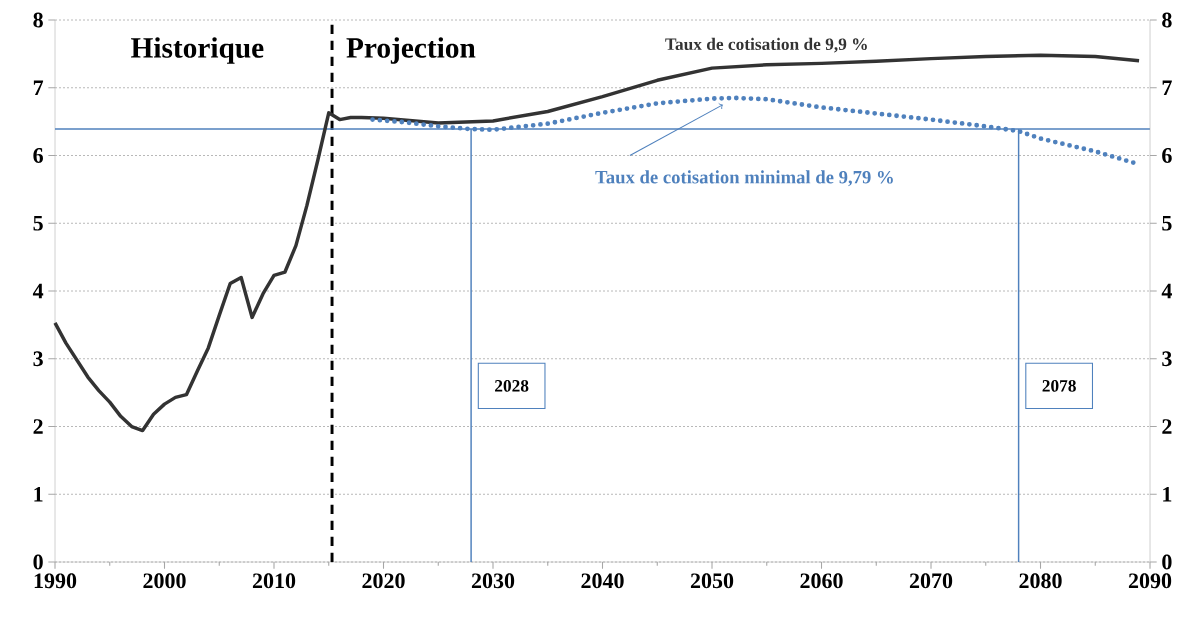 The height and width of the screenshot is (618, 1203). What do you see at coordinates (1167, 359) in the screenshot?
I see `y-tick-label: 3` at bounding box center [1167, 359].